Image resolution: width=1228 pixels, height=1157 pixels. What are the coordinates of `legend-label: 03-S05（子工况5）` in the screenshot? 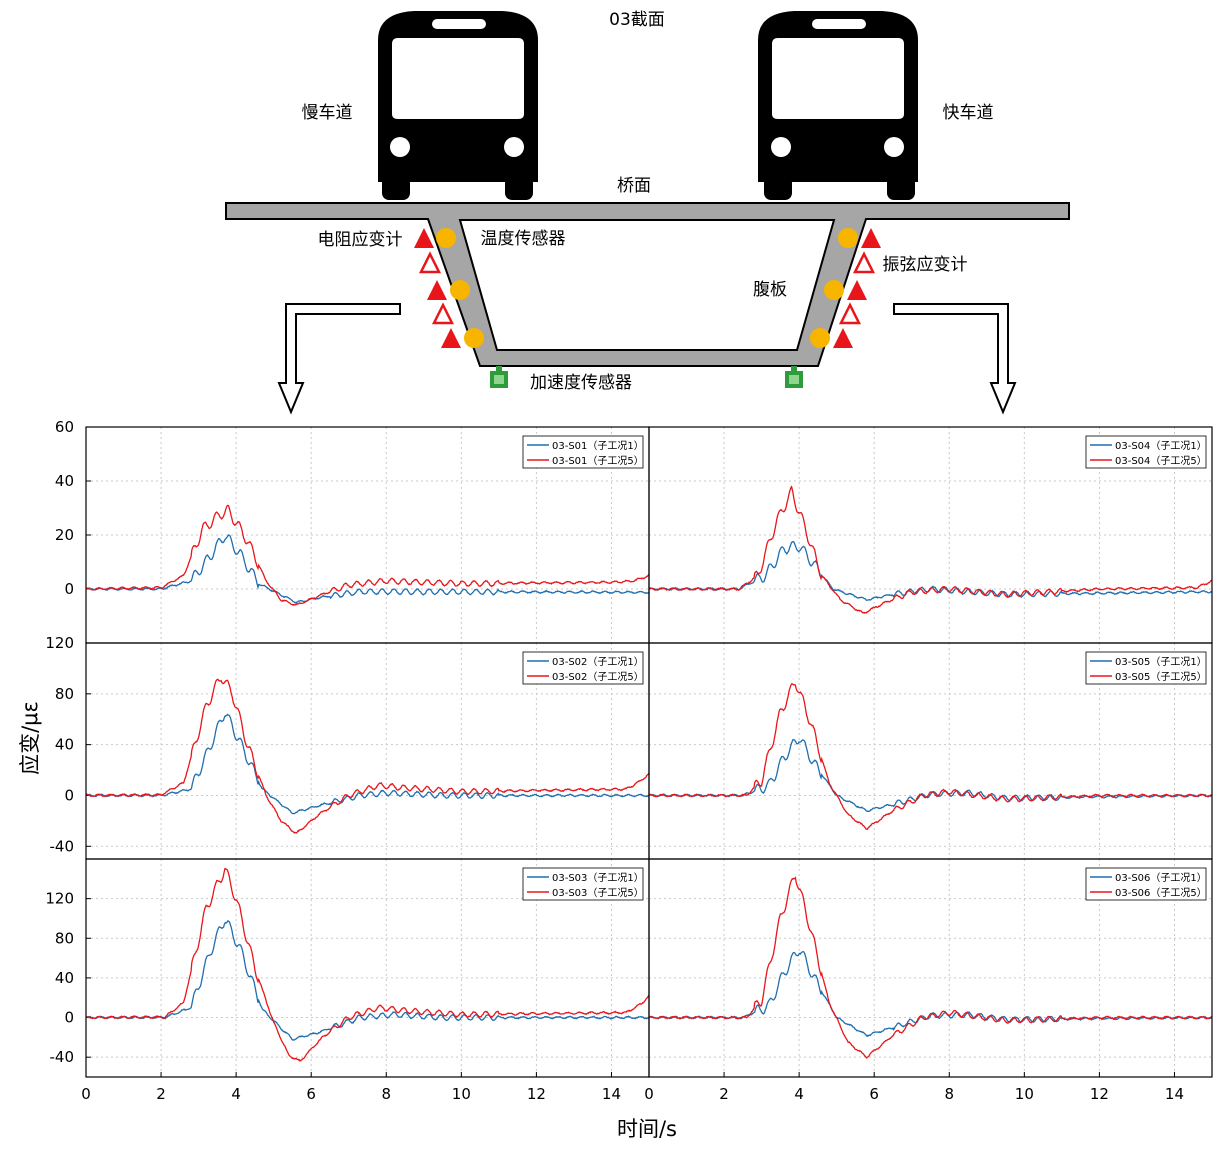 It's located at (1161, 677).